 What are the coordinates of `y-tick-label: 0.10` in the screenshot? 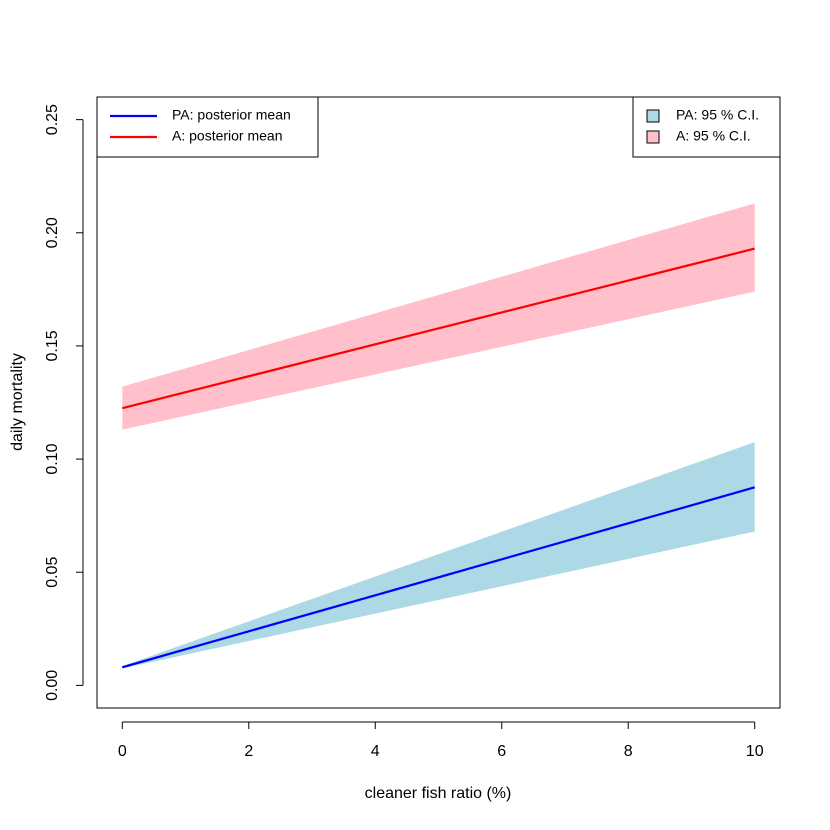 It's located at (52, 458).